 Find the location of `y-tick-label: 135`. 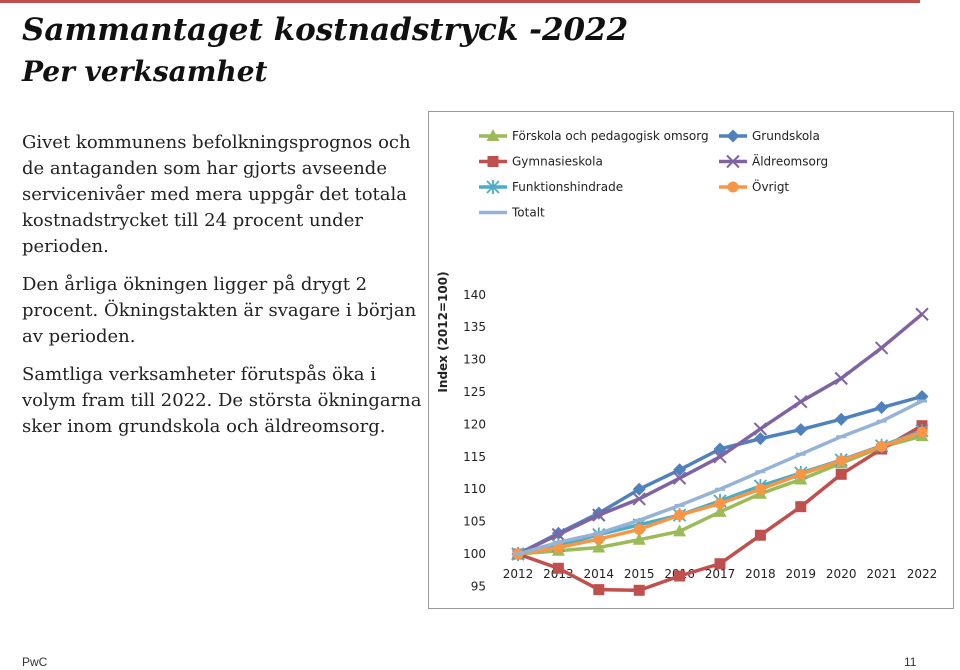

y-tick-label: 135 is located at coordinates (474, 327).